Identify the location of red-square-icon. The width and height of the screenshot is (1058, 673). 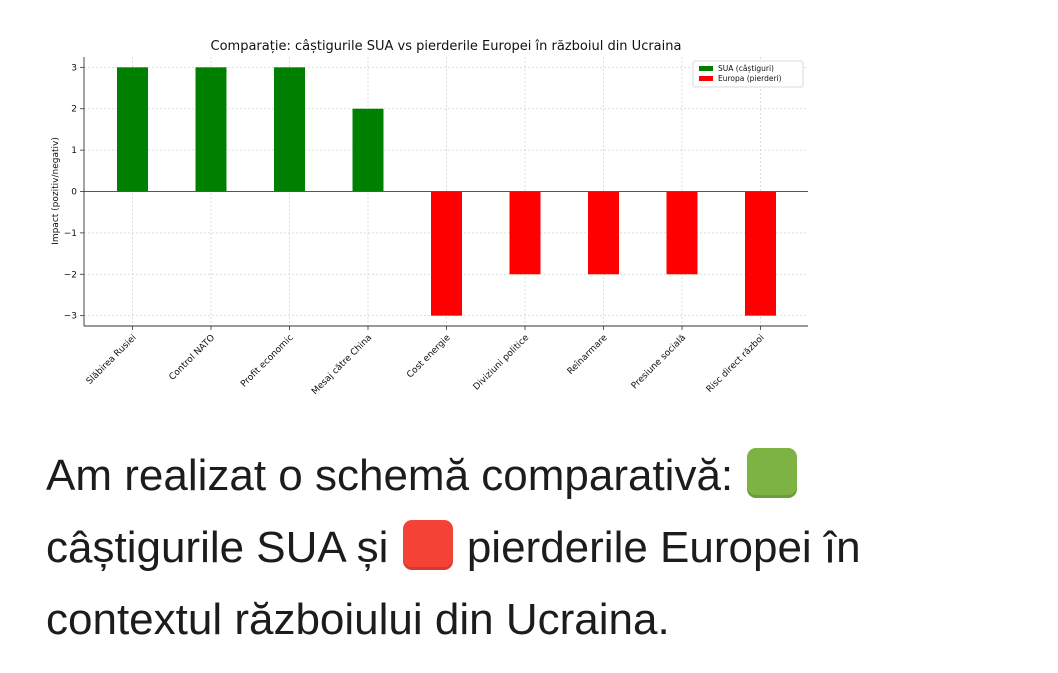
(427, 545).